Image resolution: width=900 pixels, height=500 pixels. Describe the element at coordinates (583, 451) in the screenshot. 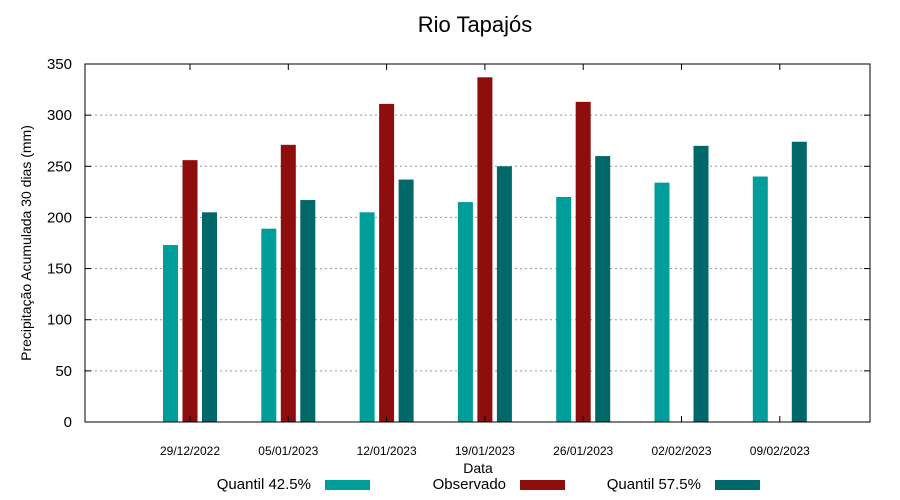

I see `x-tick-label: 26/01/2023` at that location.